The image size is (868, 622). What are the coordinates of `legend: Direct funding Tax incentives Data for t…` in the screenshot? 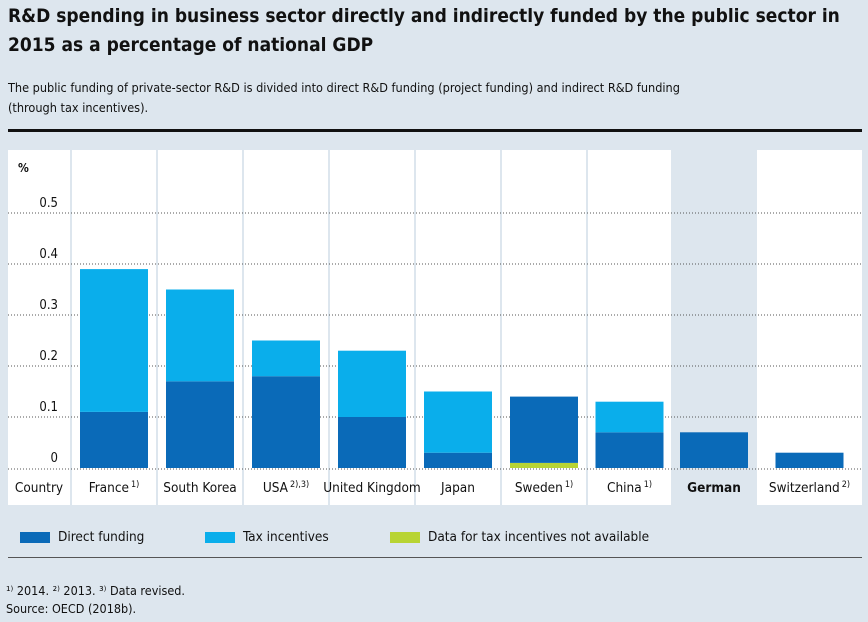 It's located at (435, 537).